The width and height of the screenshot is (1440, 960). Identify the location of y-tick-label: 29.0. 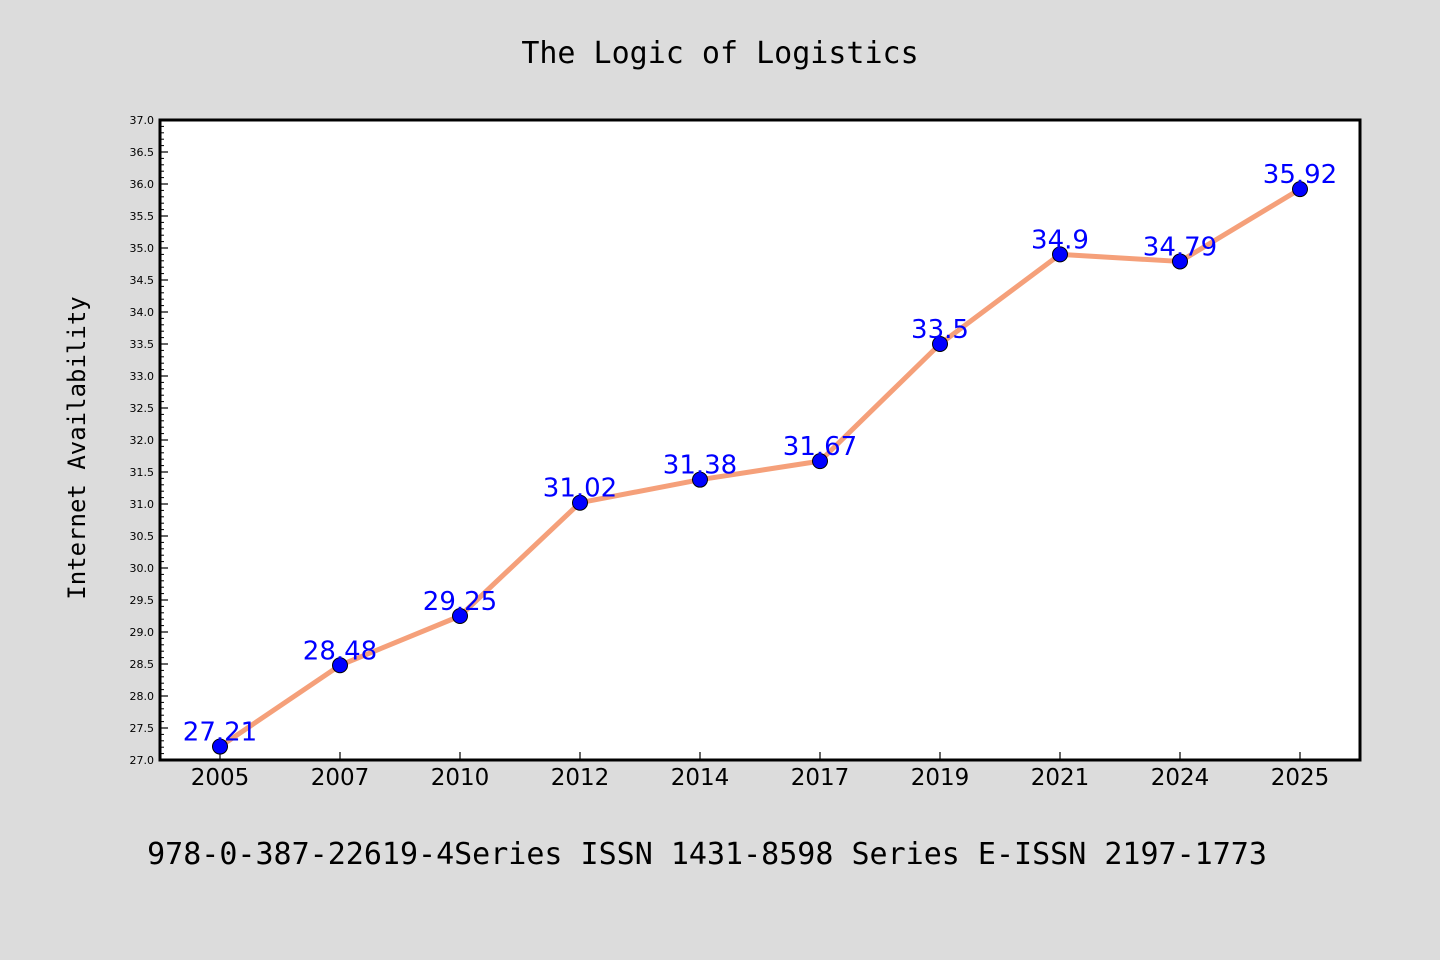
(142, 632).